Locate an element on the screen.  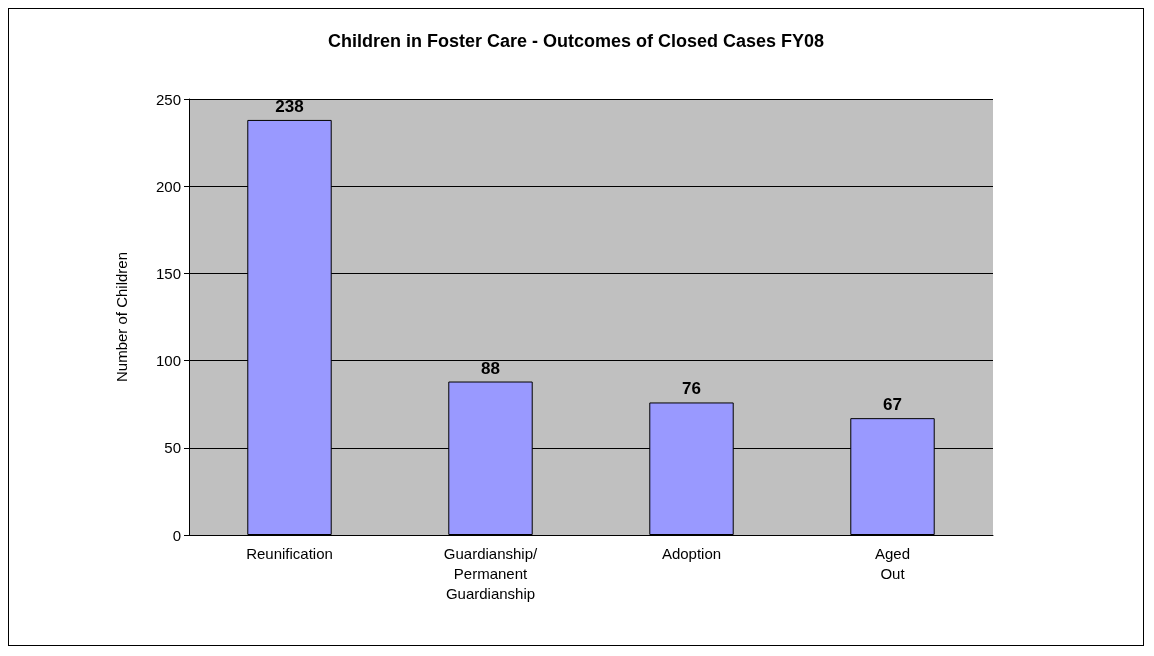
data-label: 67 is located at coordinates (892, 405).